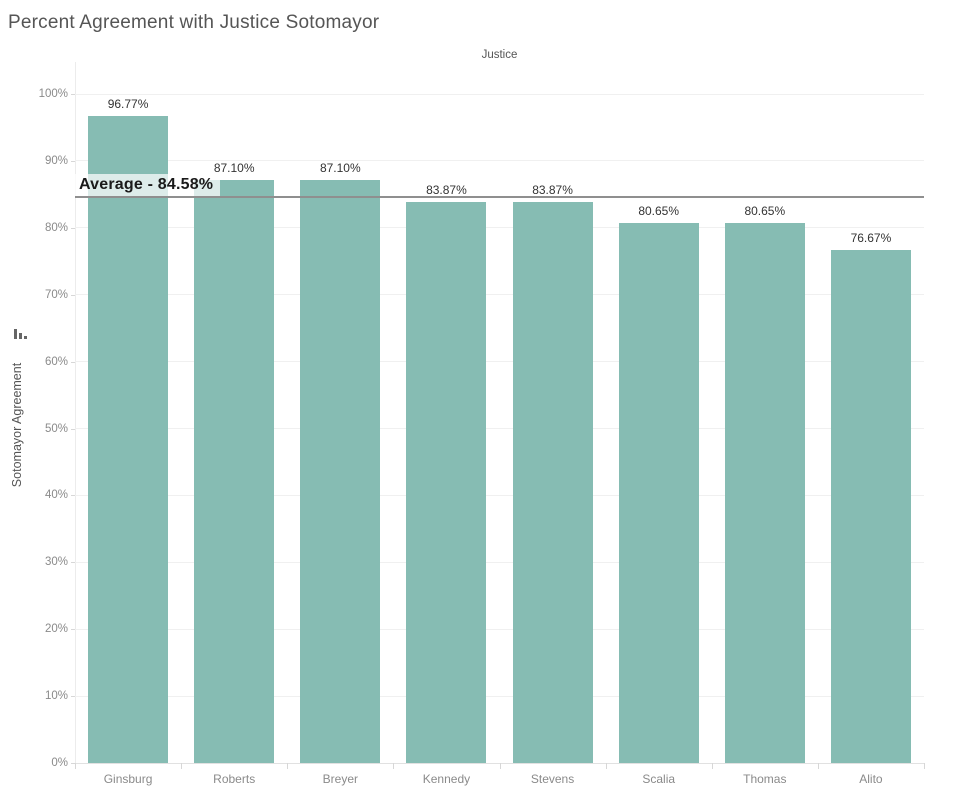  Describe the element at coordinates (552, 779) in the screenshot. I see `x-axis-label: Stevens` at that location.